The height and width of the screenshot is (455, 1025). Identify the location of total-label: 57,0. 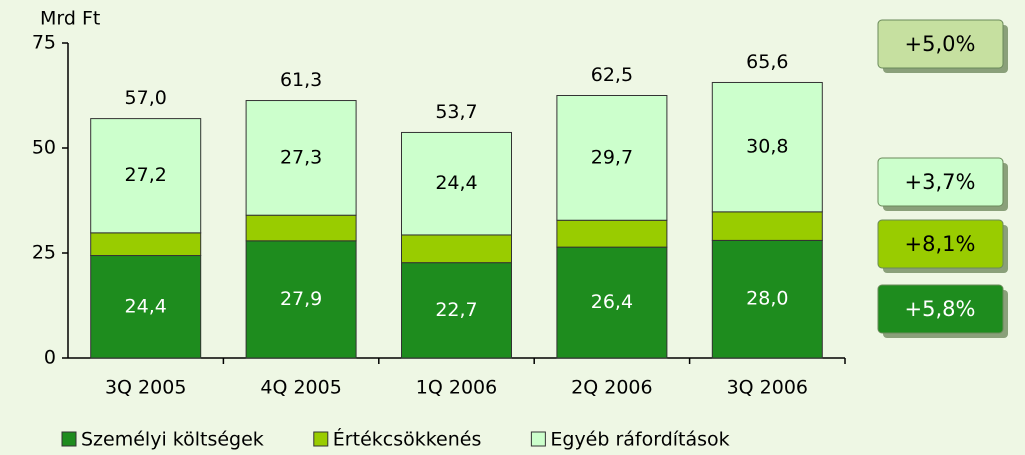
(146, 98).